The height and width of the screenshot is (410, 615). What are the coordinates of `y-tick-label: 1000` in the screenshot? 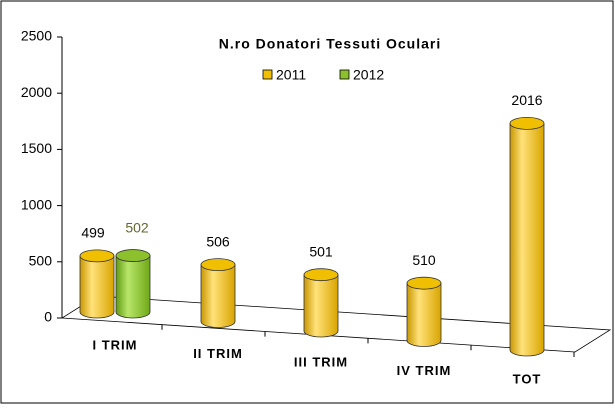 It's located at (36, 204).